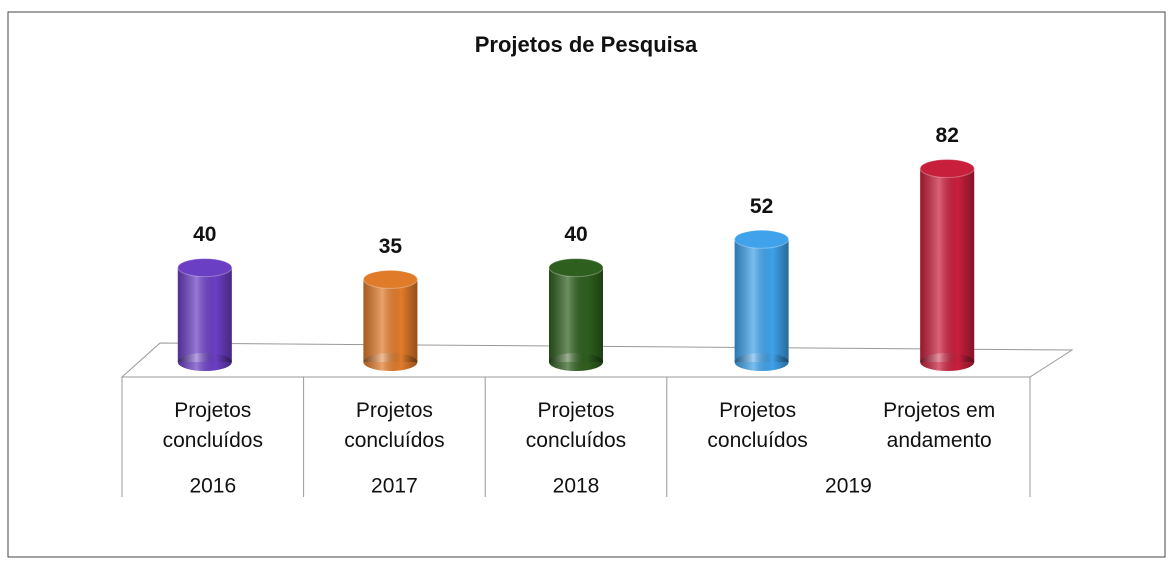 This screenshot has height=563, width=1173. What do you see at coordinates (939, 425) in the screenshot?
I see `category-label: Projetos em andamento` at bounding box center [939, 425].